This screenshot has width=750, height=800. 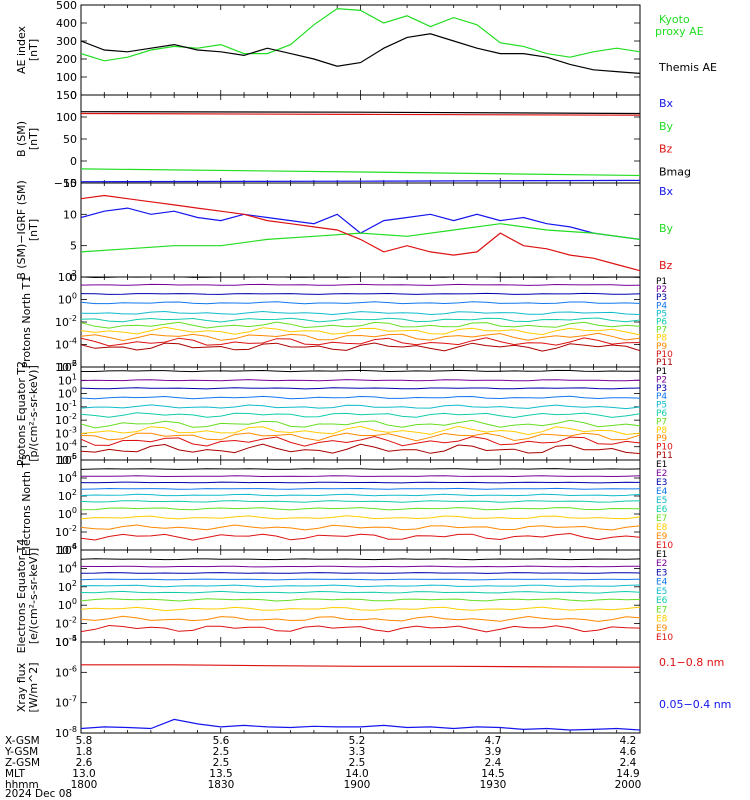 What do you see at coordinates (70, 214) in the screenshot?
I see `y-tick-label: 10` at bounding box center [70, 214].